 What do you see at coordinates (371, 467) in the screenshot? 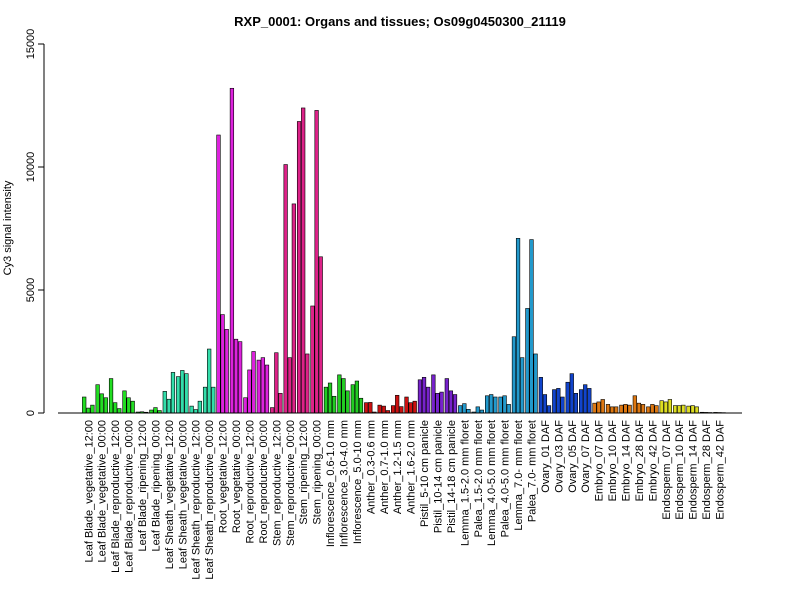
I see `x-tick-label: Anther_0.3-0.6 mm` at bounding box center [371, 467].